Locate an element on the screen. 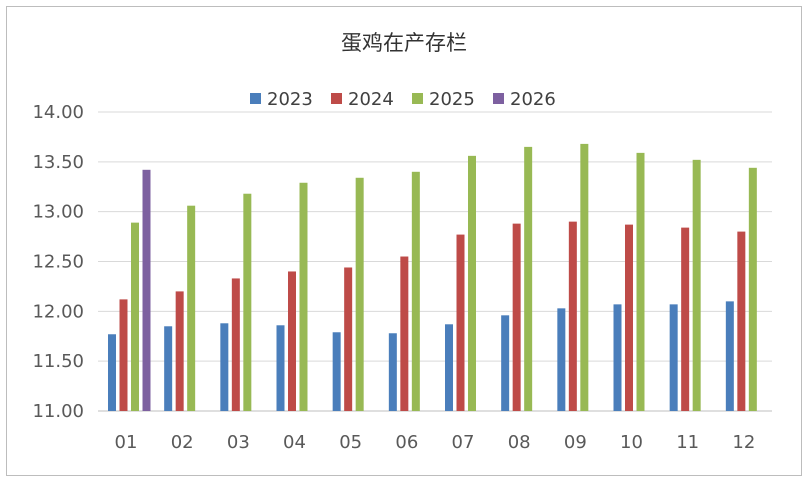 Image resolution: width=809 pixels, height=484 pixels. legend-swatch-2025 is located at coordinates (417, 98).